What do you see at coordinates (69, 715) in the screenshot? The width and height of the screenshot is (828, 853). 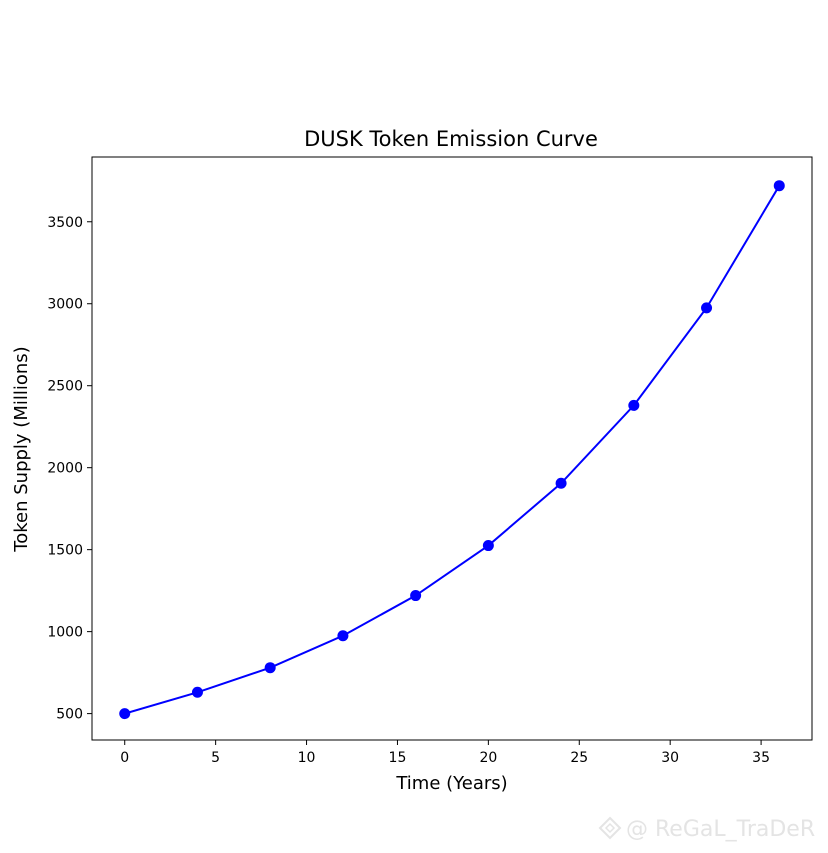 I see `y-tick-label: 500` at bounding box center [69, 715].